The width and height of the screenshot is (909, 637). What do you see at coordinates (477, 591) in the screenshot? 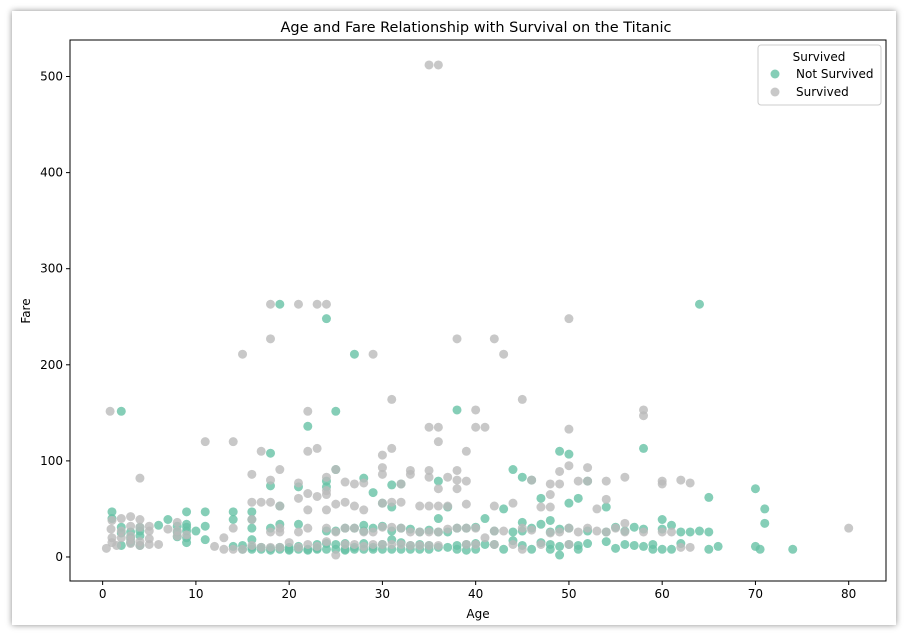
I see `x-axis: 0 10 20 30 40 50 60 70 80` at bounding box center [477, 591].